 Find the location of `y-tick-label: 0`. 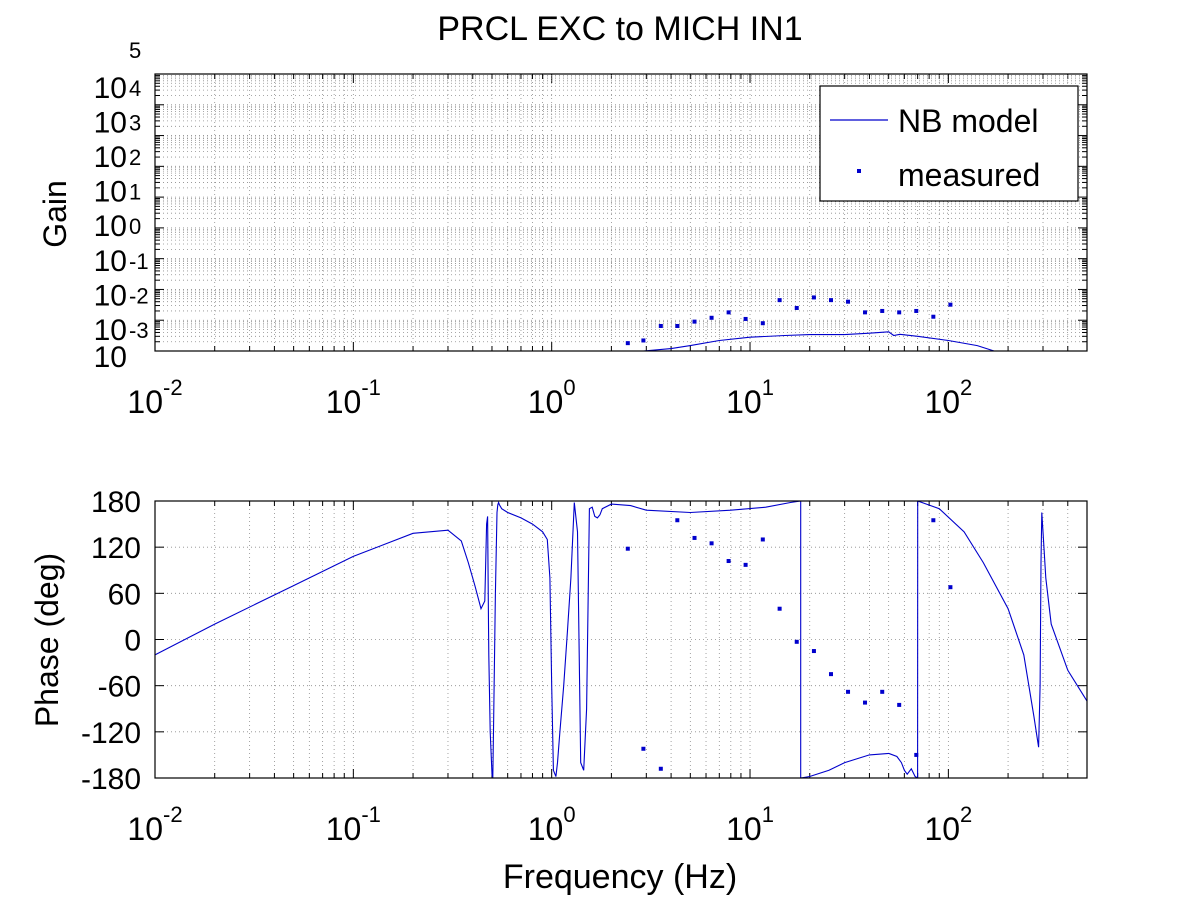

y-tick-label: 0 is located at coordinates (132, 641).